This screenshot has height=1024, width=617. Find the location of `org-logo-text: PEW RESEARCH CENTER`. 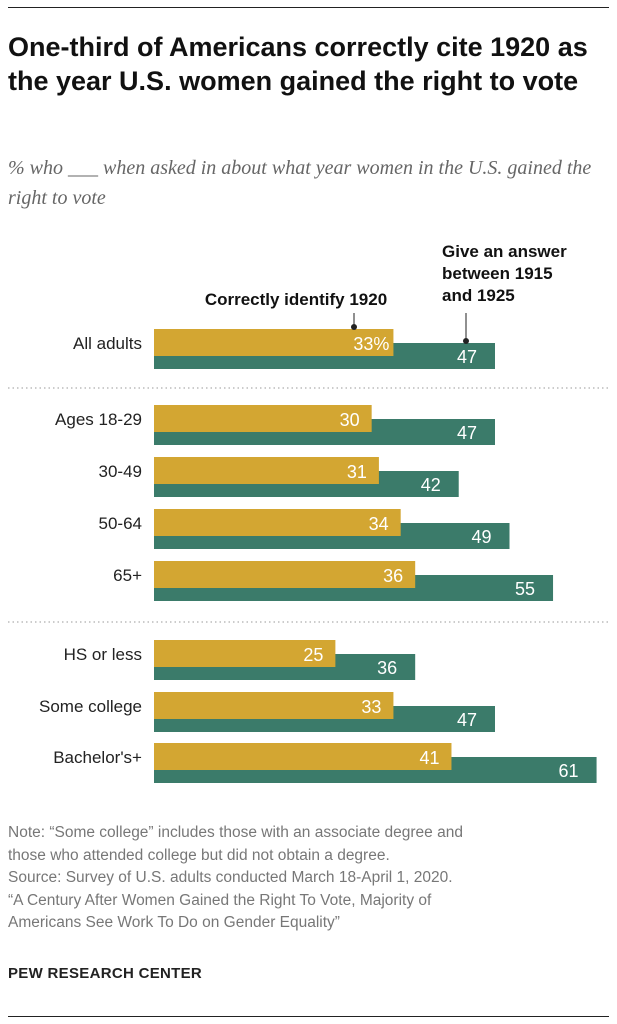

org-logo-text: PEW RESEARCH CENTER is located at coordinates (105, 973).